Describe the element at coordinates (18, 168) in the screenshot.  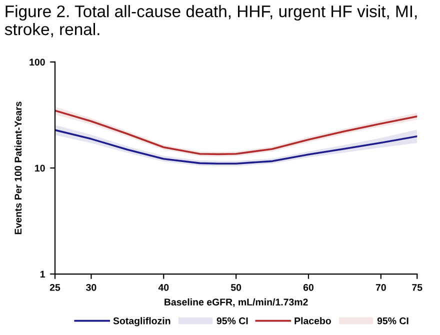
I see `y-axis-title: Events Per 100 Patient-Years` at that location.